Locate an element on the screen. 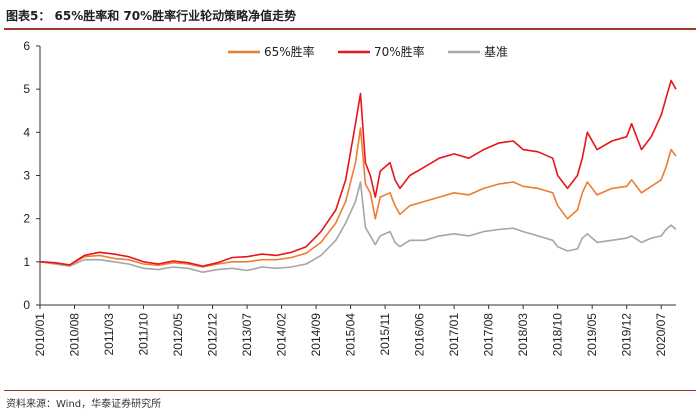 This screenshot has width=700, height=412. legend: 65%胜率 70%胜率 基准 is located at coordinates (368, 51).